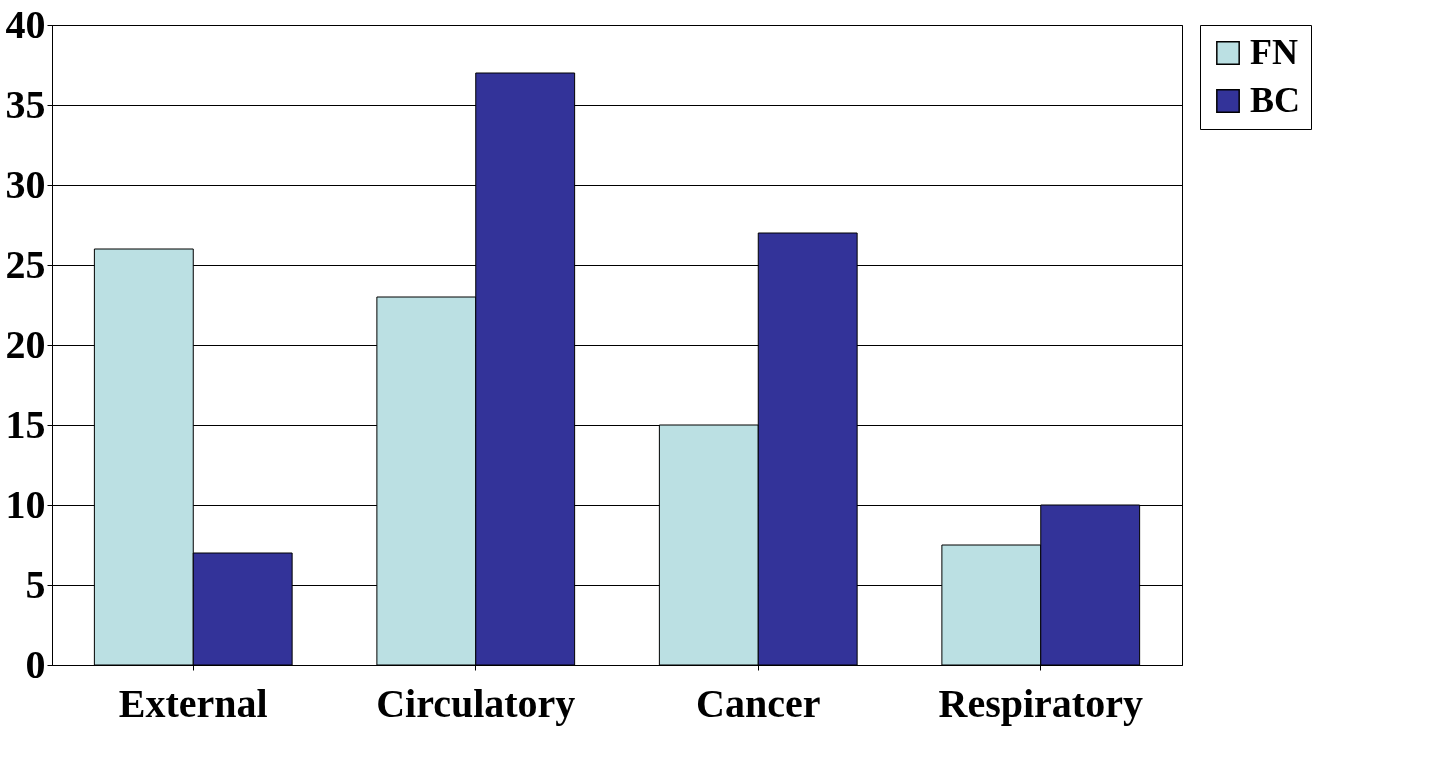 The image size is (1429, 769). I want to click on y-tick-label: 0, so click(35, 664).